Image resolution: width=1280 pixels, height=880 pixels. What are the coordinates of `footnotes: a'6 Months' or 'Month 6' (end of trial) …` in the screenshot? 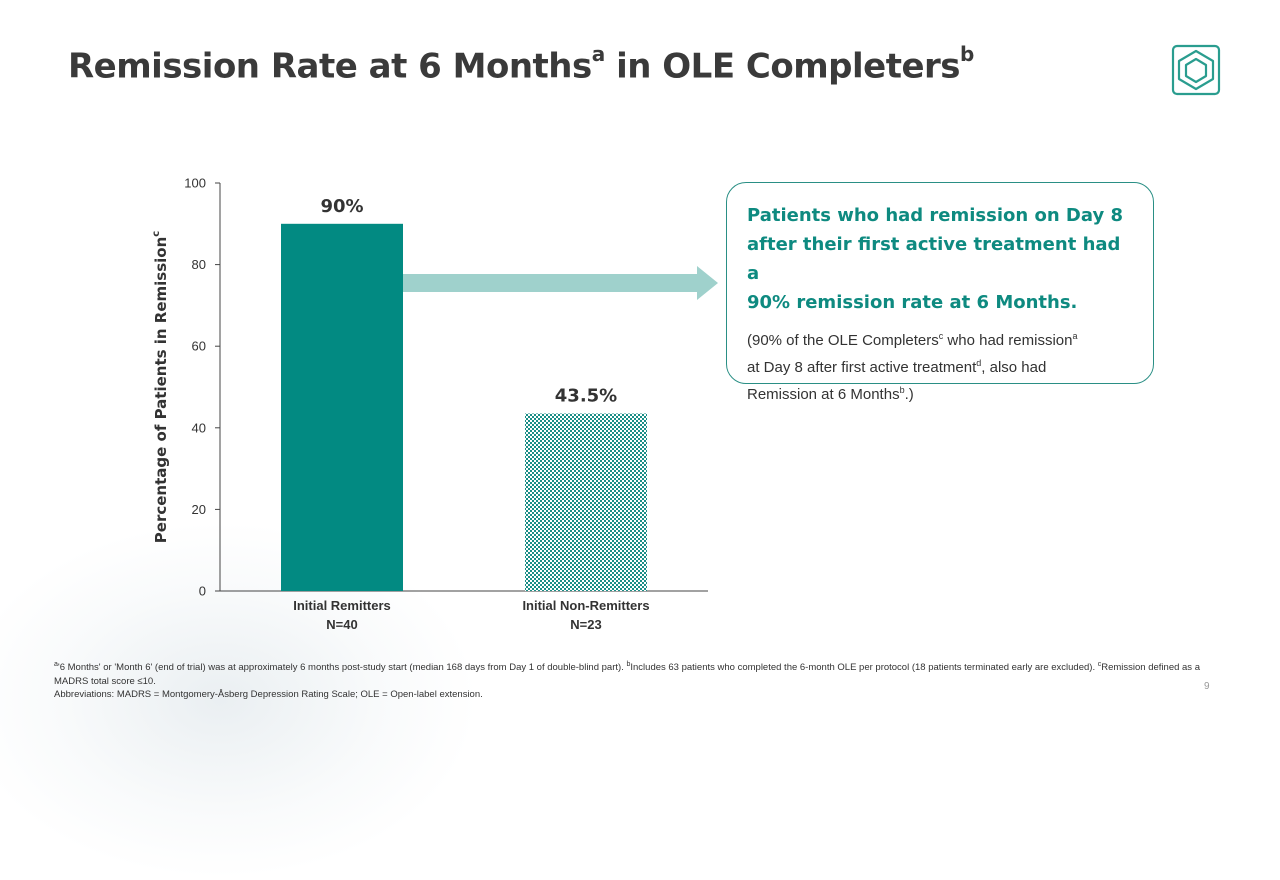 It's located at (644, 680).